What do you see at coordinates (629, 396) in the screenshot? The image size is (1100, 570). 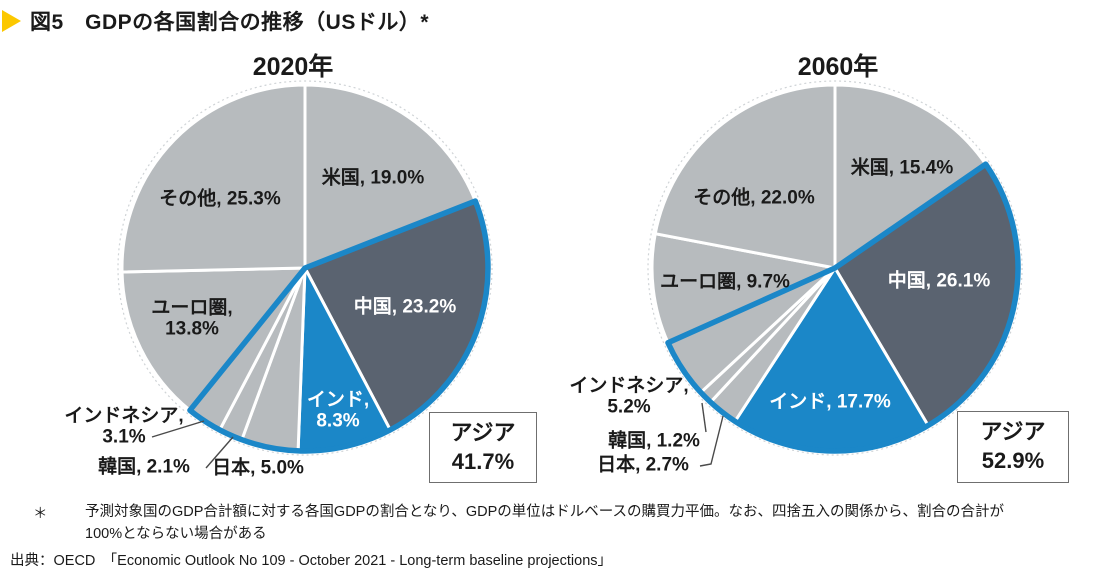 I see `slice-label-2060-indonesia: インドネシア, 5.2%` at bounding box center [629, 396].